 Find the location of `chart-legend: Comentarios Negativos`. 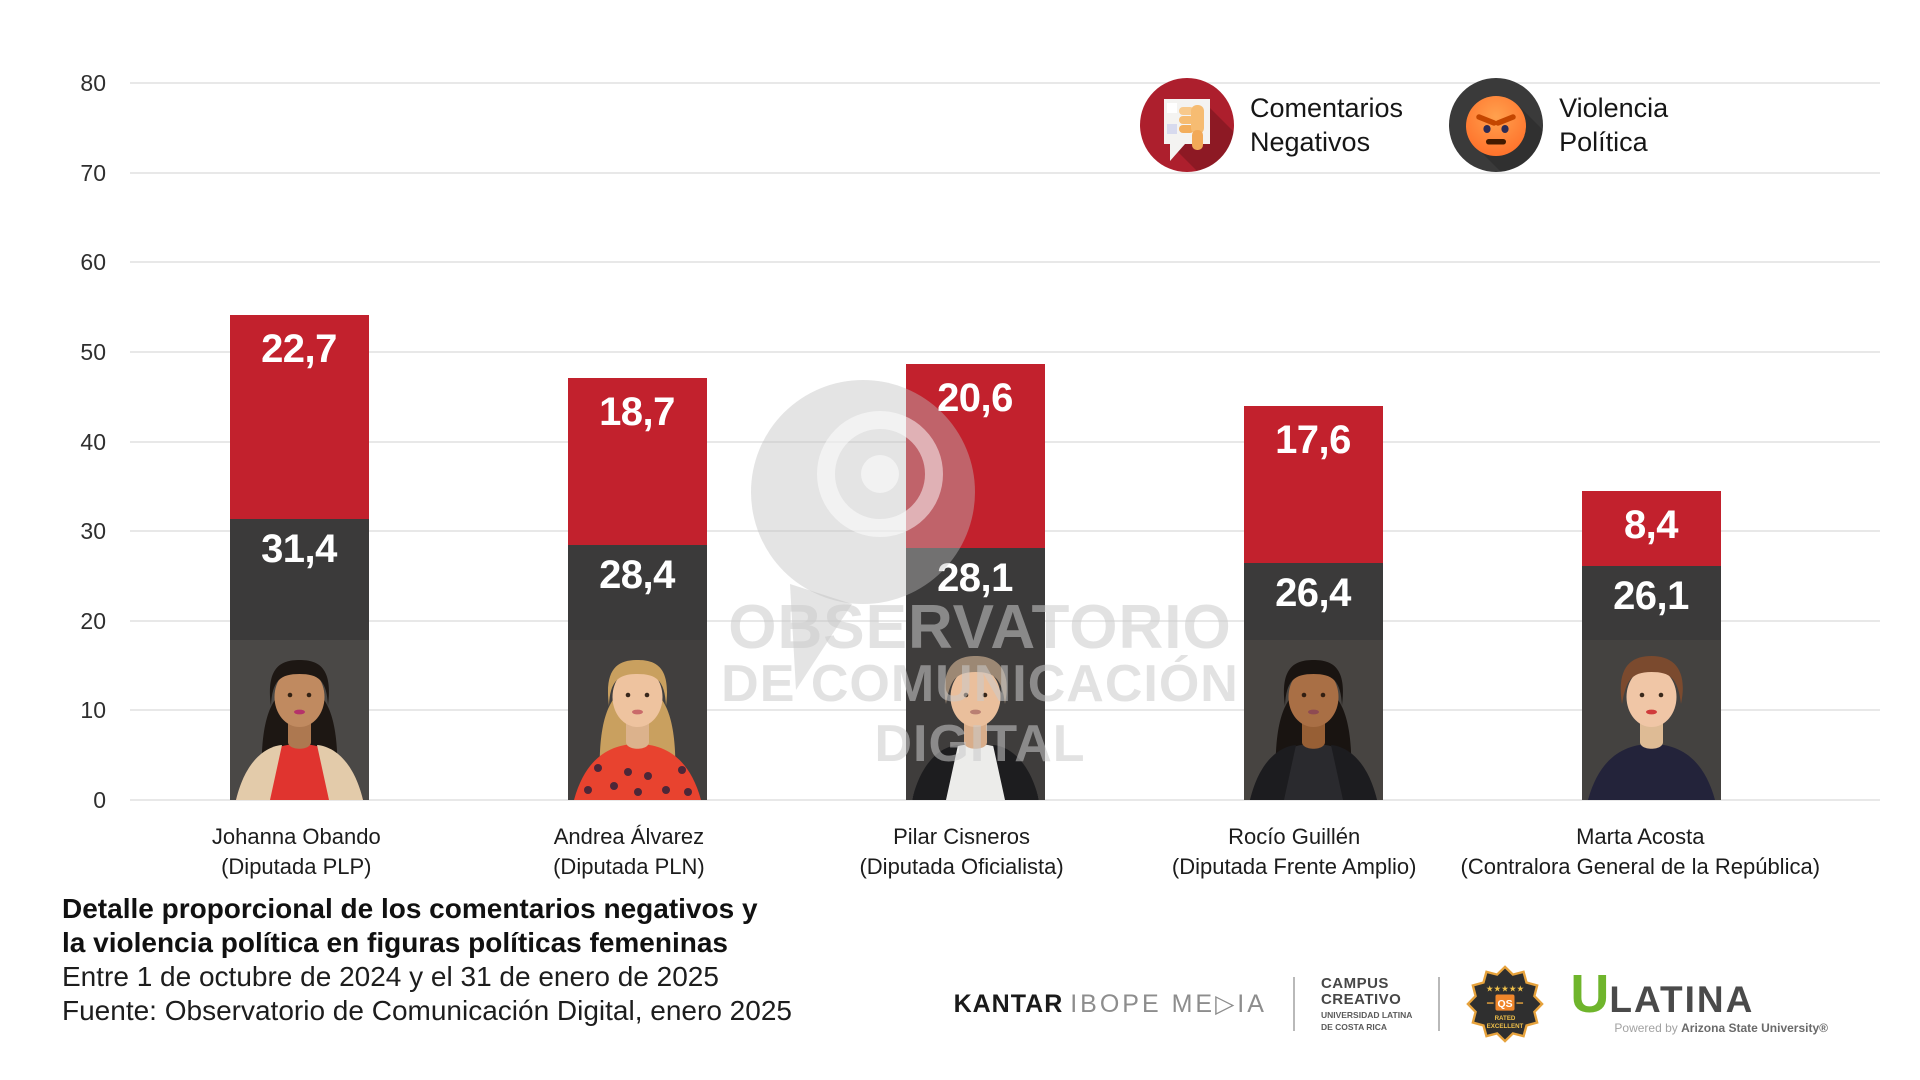

chart-legend: Comentarios Negativos is located at coordinates (1404, 125).